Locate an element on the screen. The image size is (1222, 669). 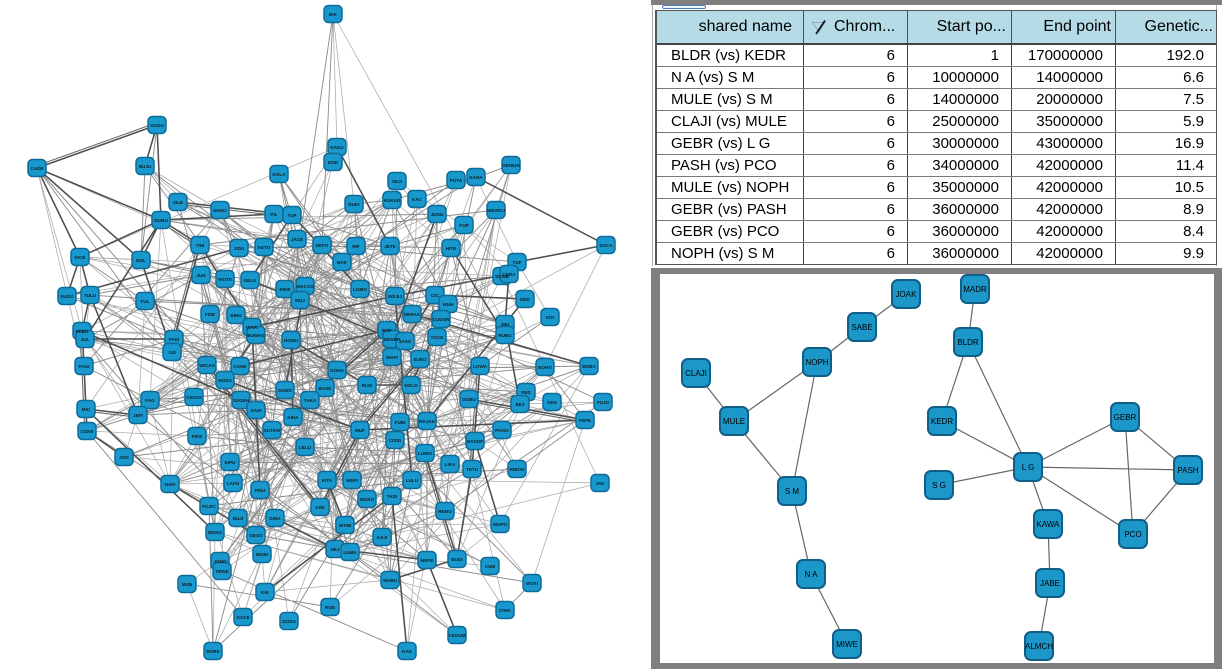
svg-text: SEJI is located at coordinates (397, 181).